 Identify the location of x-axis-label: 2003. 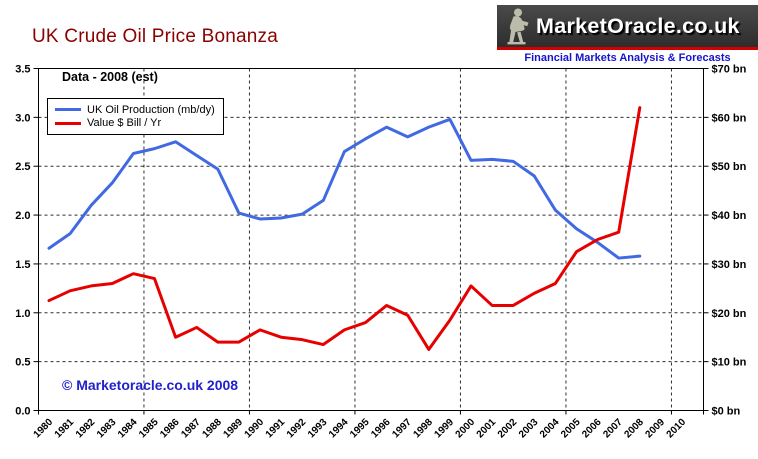
(529, 429).